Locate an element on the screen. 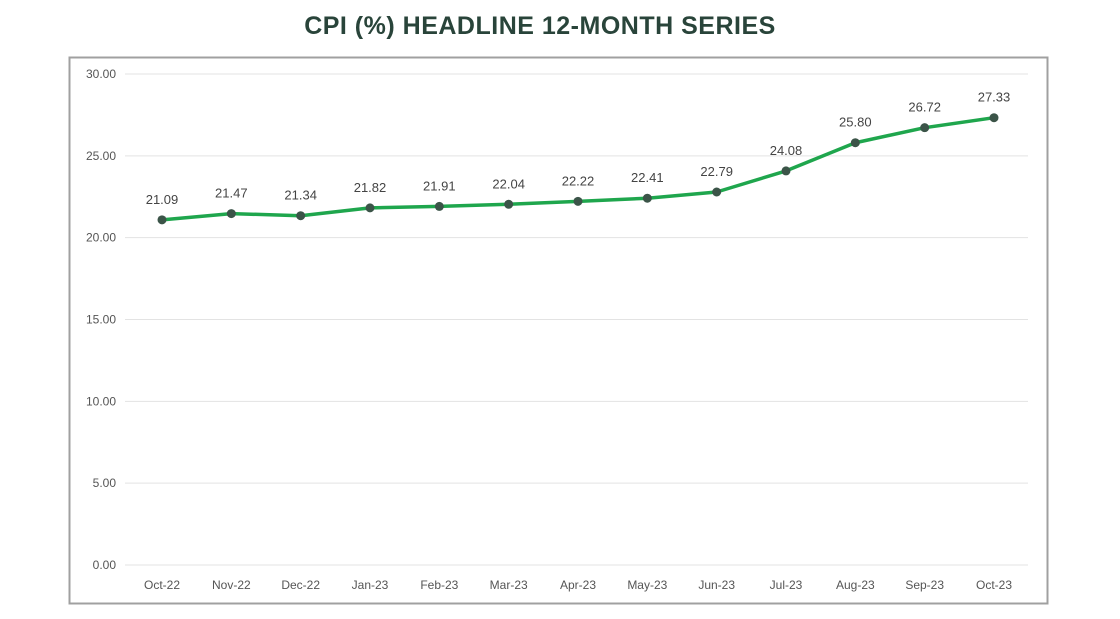 This screenshot has width=1120, height=619. y-tick-label: 20.00 is located at coordinates (101, 238).